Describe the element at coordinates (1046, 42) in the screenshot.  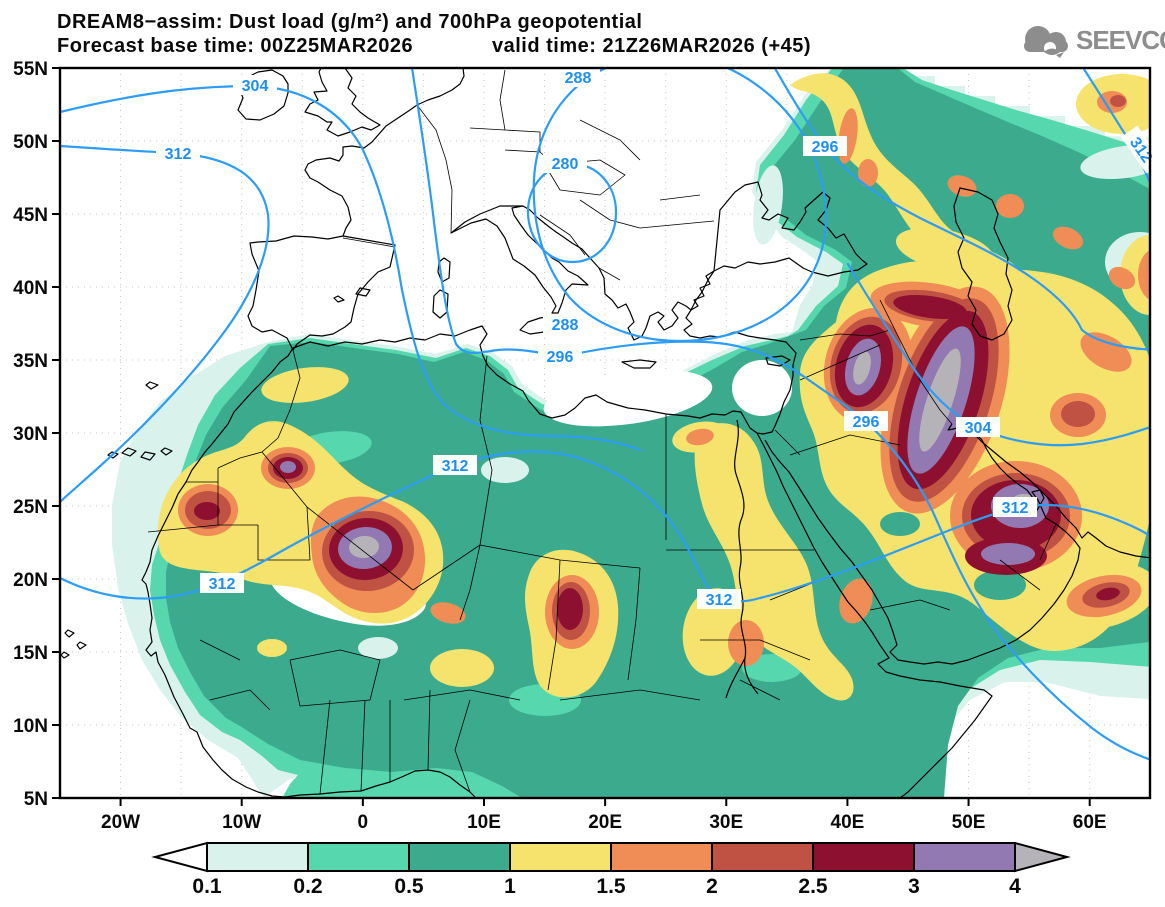
I see `cloud-icon` at that location.